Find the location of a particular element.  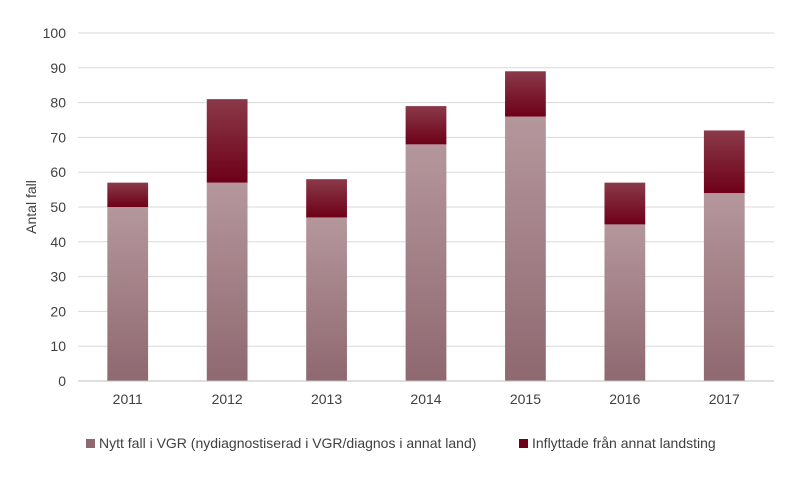

bar-series-1-2014 is located at coordinates (426, 125).